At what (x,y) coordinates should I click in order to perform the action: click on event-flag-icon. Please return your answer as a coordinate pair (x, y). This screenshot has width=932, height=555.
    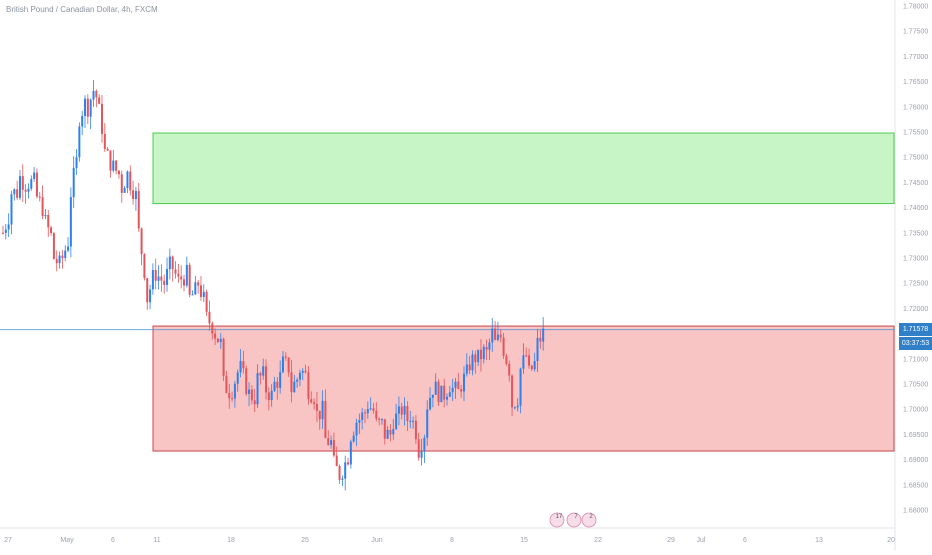
    Looking at the image, I should click on (589, 520).